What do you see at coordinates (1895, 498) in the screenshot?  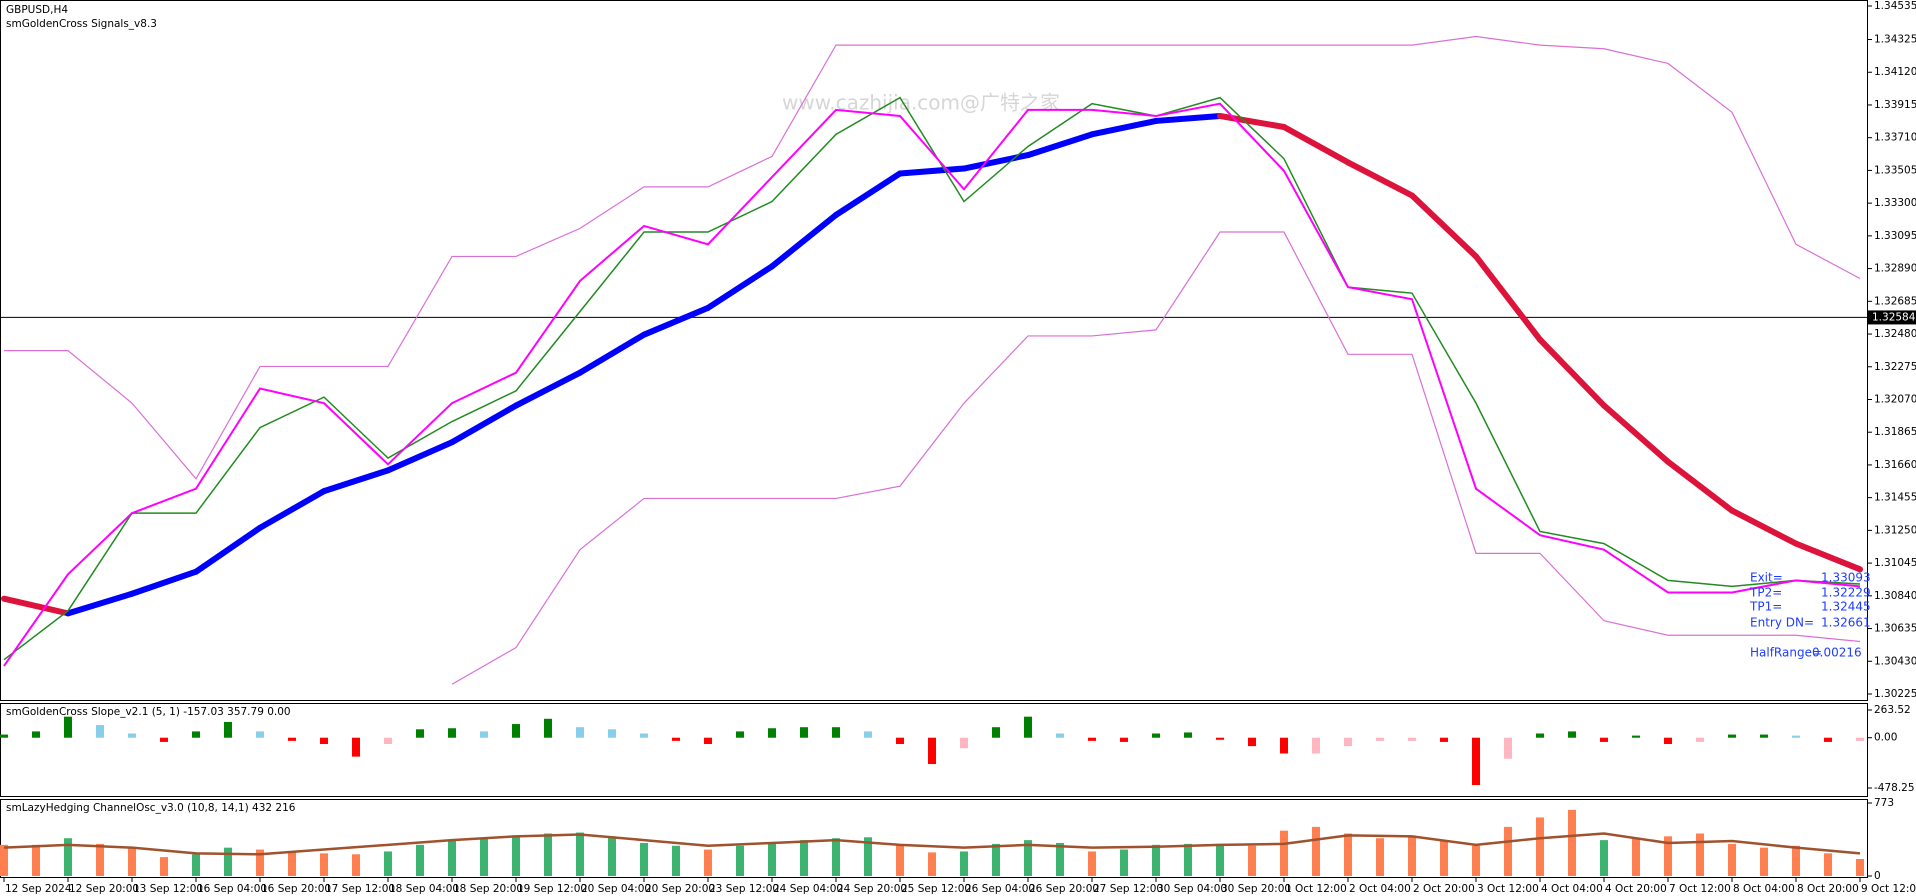 I see `y-tick-label: 1.31455` at bounding box center [1895, 498].